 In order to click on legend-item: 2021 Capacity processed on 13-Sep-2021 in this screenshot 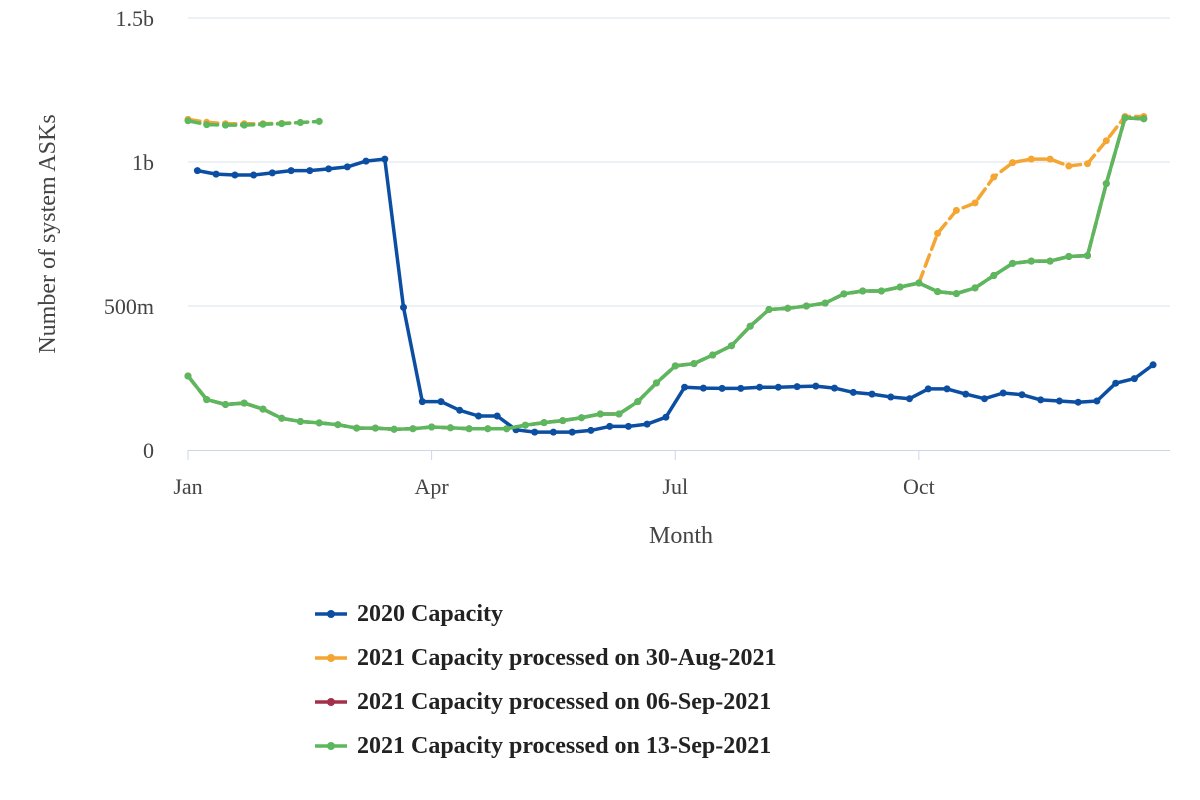, I will do `click(545, 746)`.